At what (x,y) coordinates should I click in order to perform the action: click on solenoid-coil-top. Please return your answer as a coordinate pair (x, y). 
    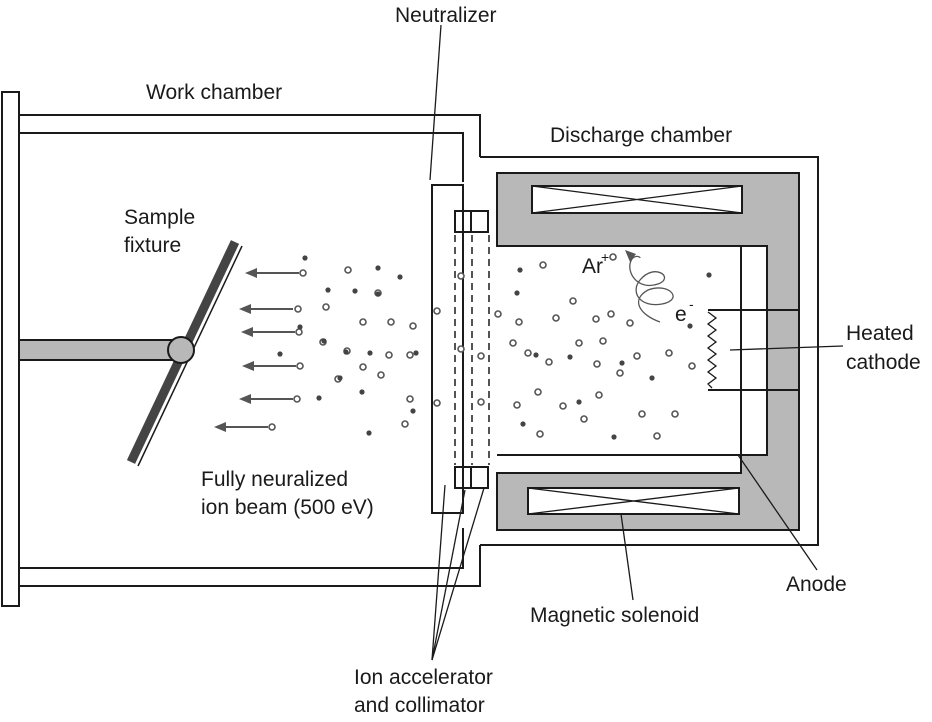
    Looking at the image, I should click on (637, 199).